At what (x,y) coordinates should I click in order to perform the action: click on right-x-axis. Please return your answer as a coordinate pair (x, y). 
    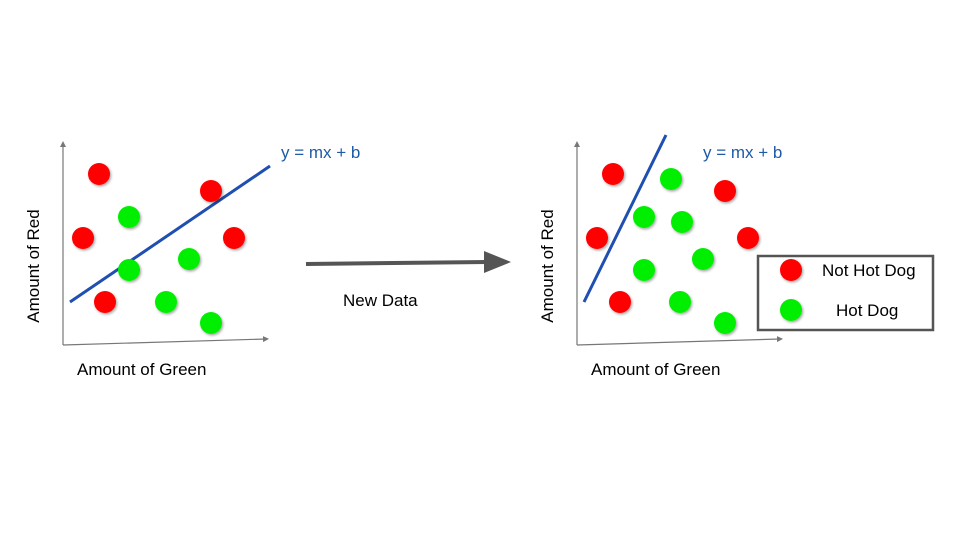
    Looking at the image, I should click on (679, 341).